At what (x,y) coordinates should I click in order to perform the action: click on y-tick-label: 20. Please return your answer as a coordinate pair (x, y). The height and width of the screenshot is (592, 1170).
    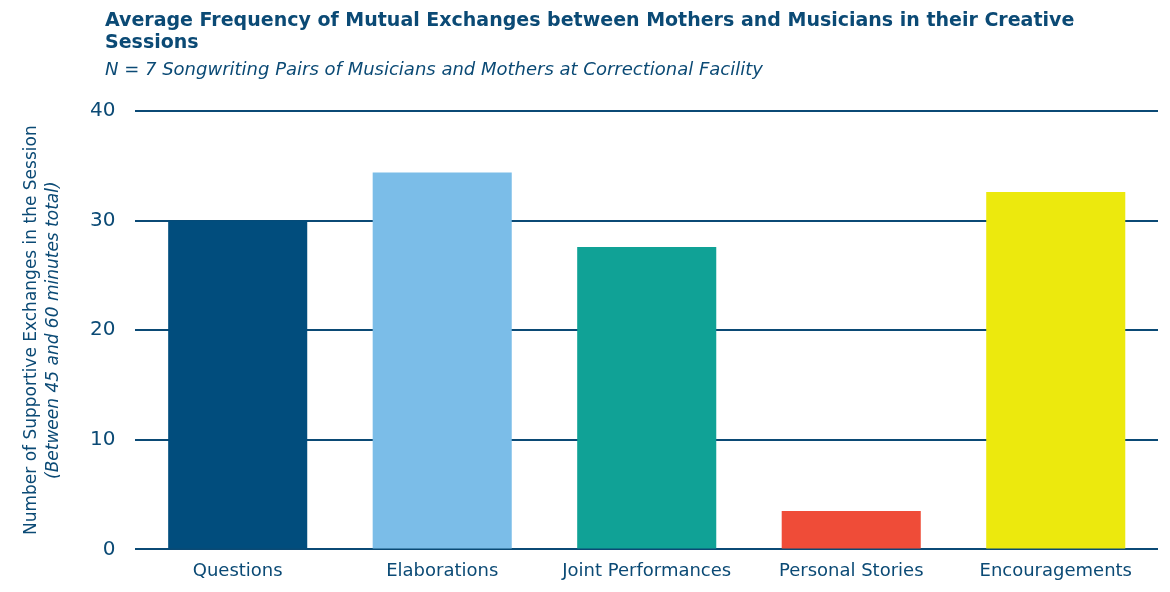
    Looking at the image, I should click on (103, 328).